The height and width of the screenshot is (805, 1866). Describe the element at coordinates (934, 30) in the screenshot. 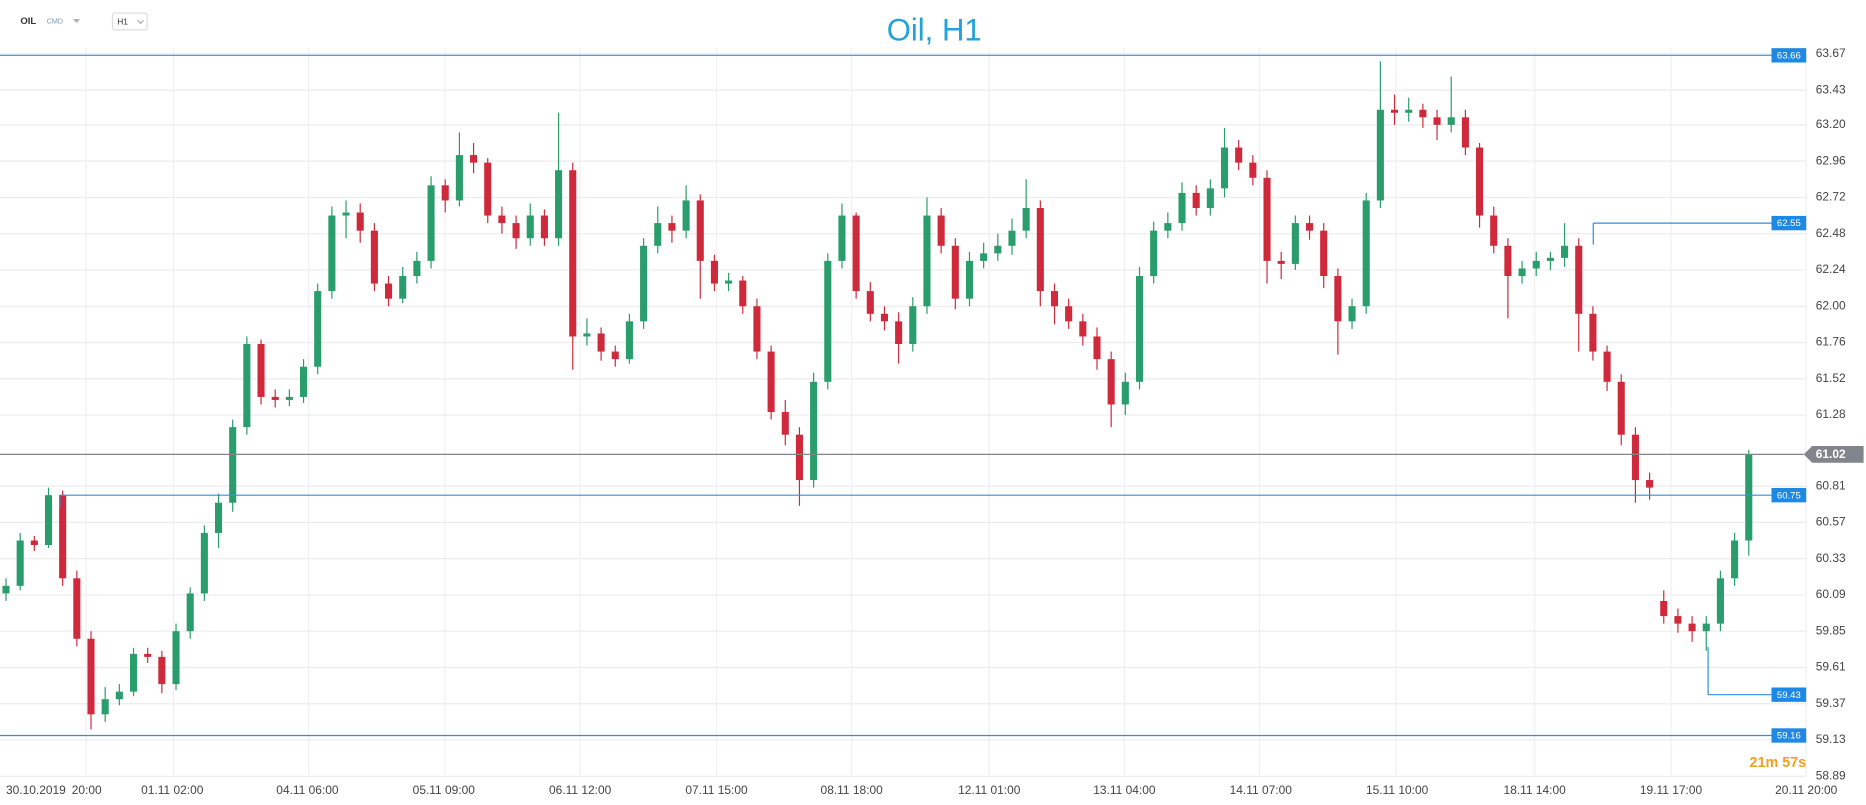

I see `chart-title: Oil, H1` at that location.